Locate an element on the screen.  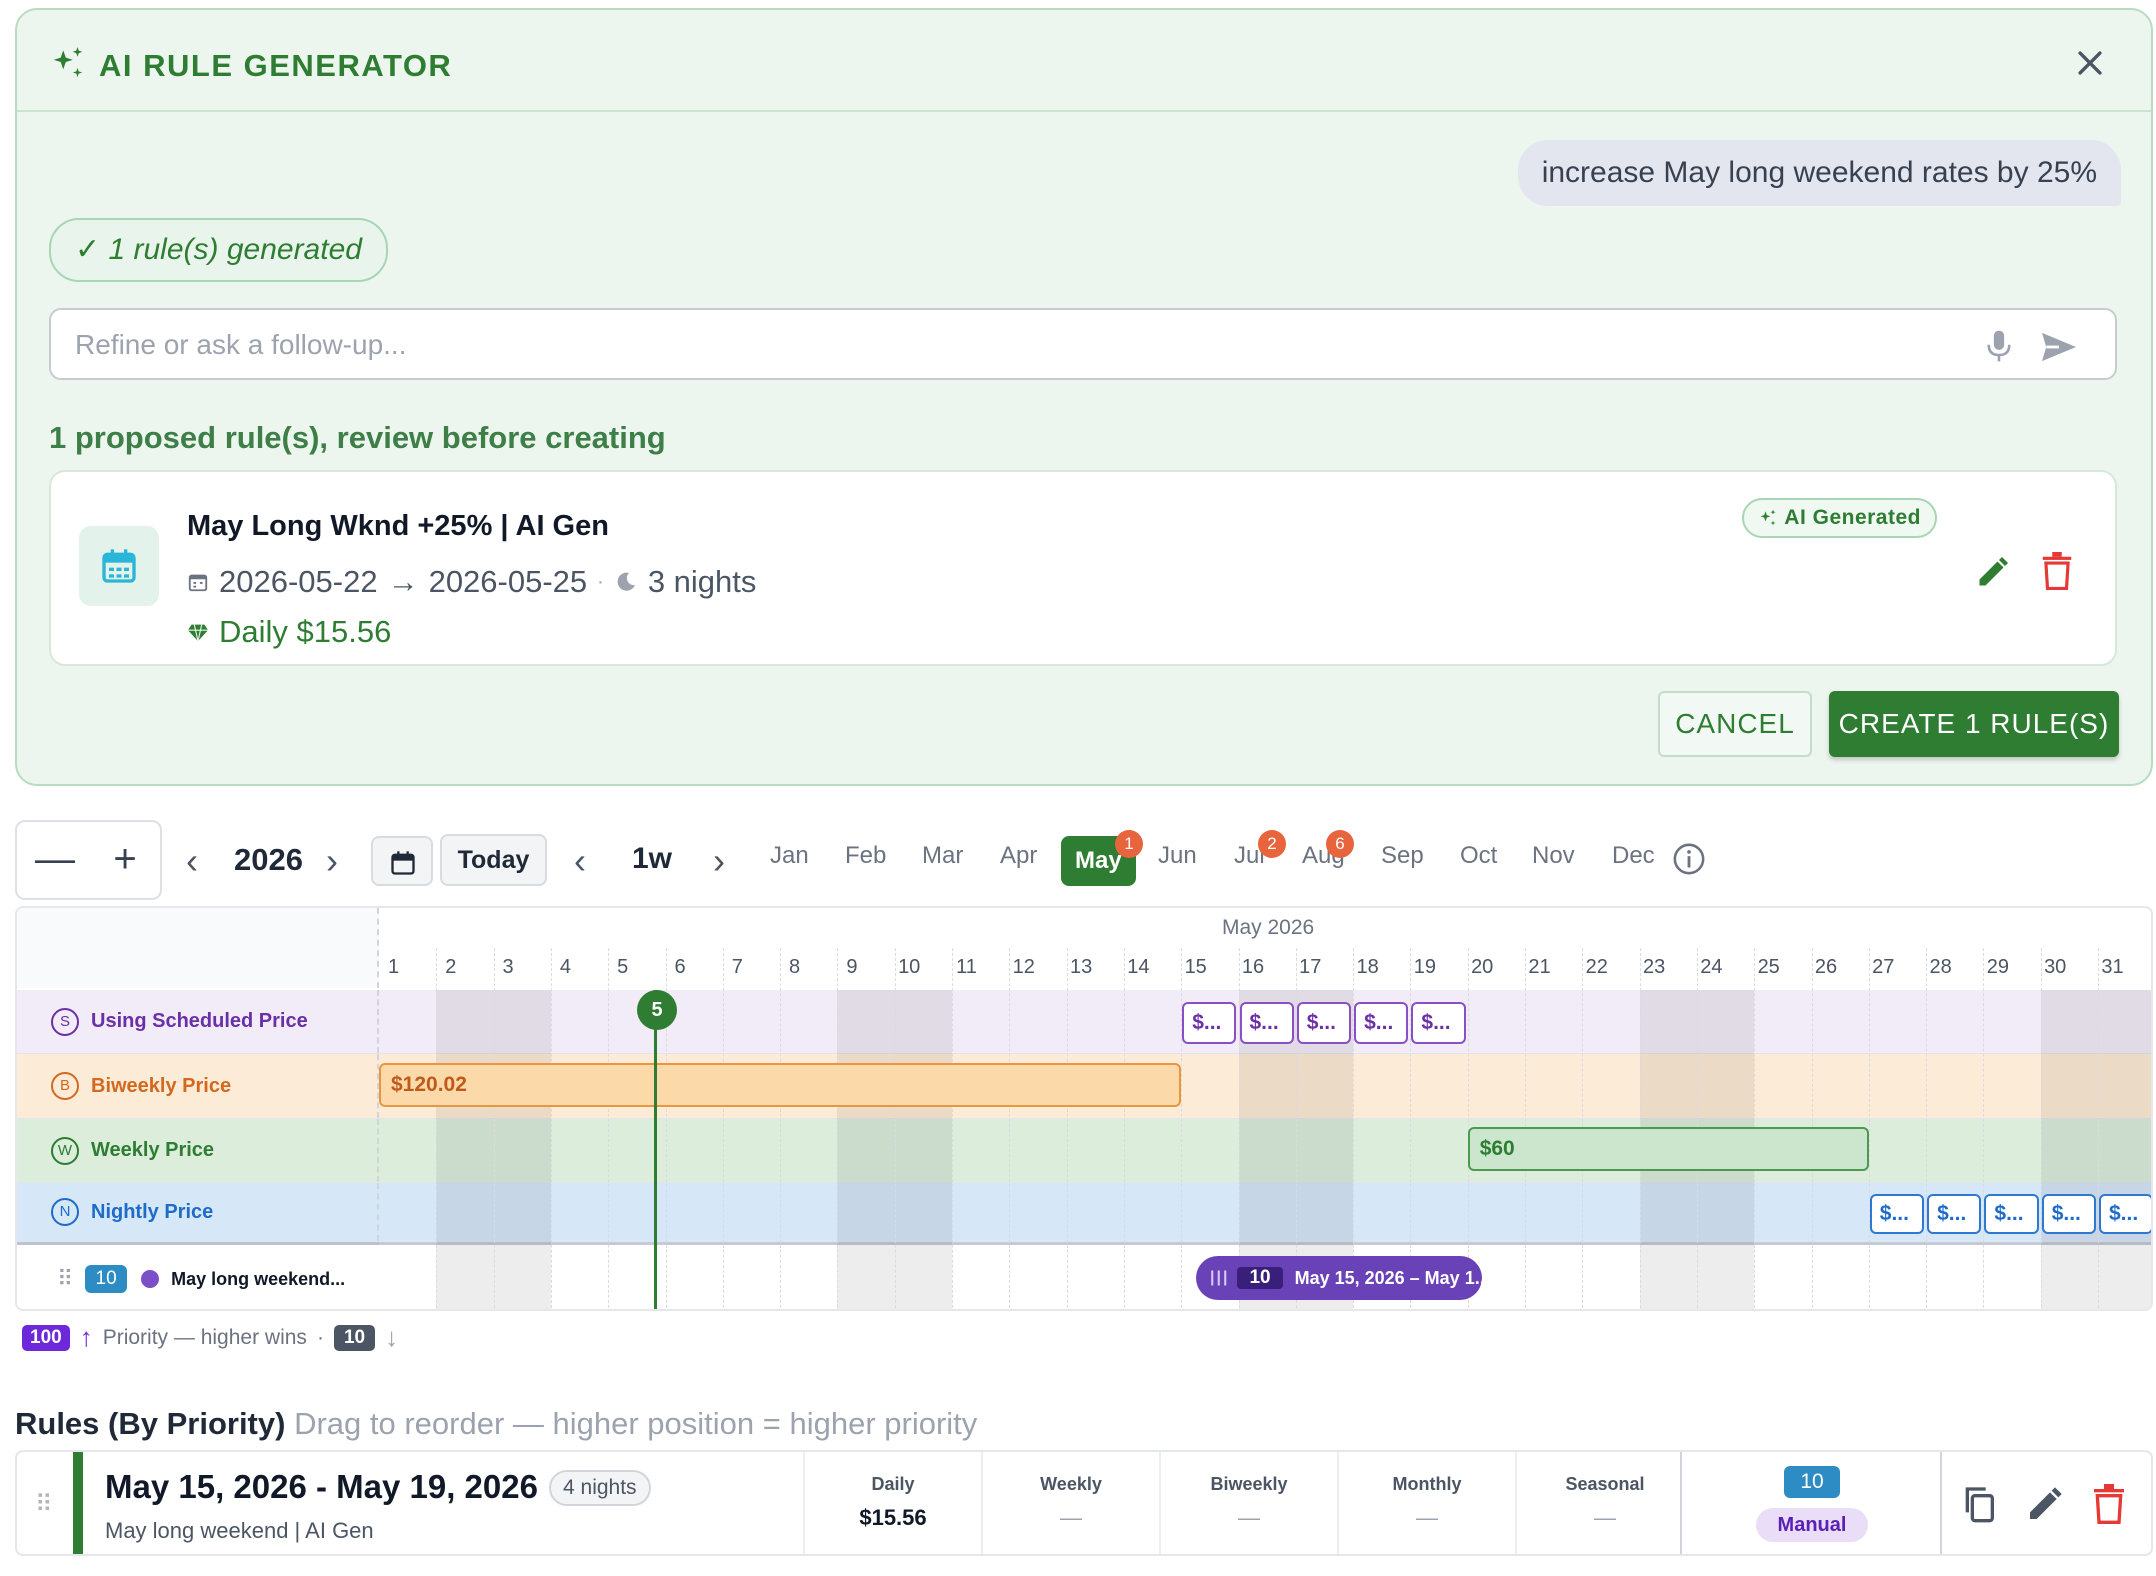
rule-priority-badge: 10 is located at coordinates (106, 1279).